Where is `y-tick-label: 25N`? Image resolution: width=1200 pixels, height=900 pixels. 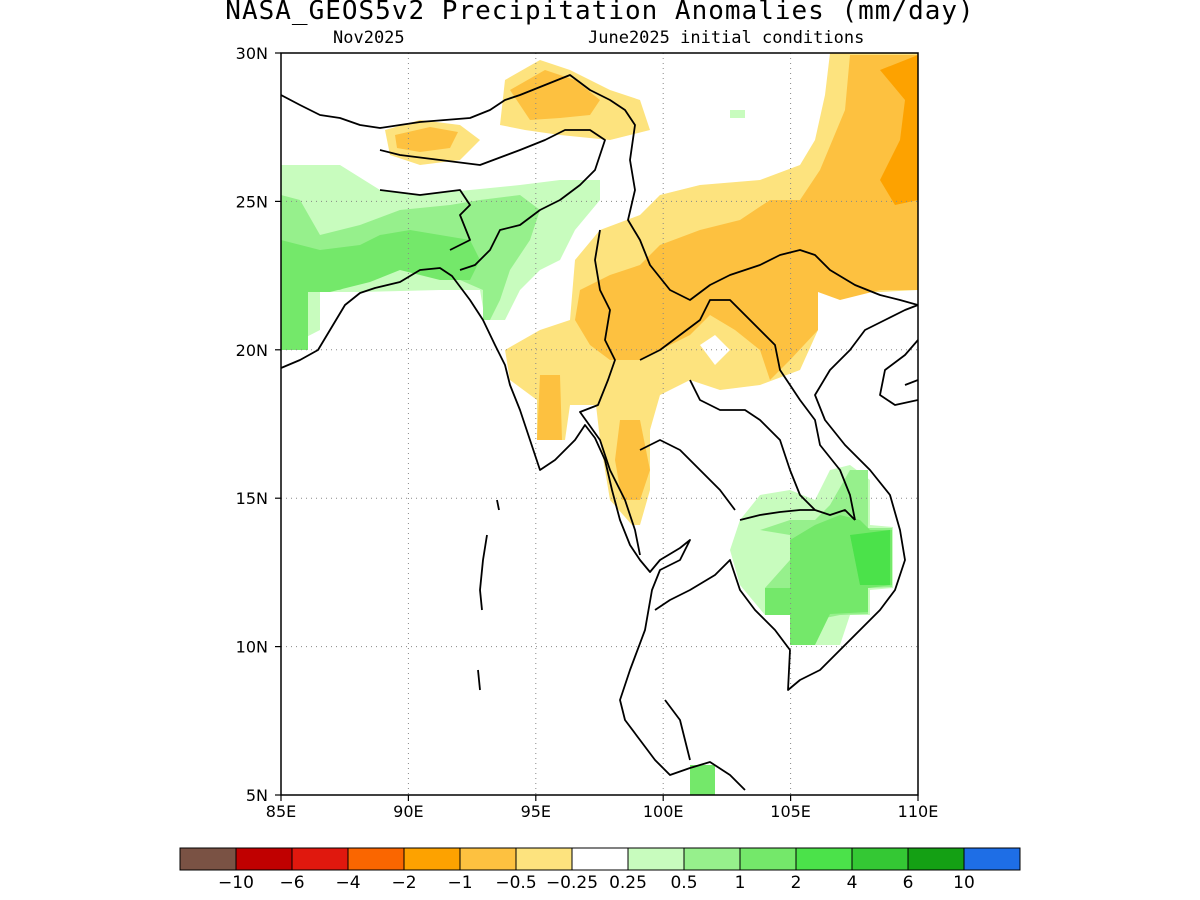
y-tick-label: 25N is located at coordinates (252, 201).